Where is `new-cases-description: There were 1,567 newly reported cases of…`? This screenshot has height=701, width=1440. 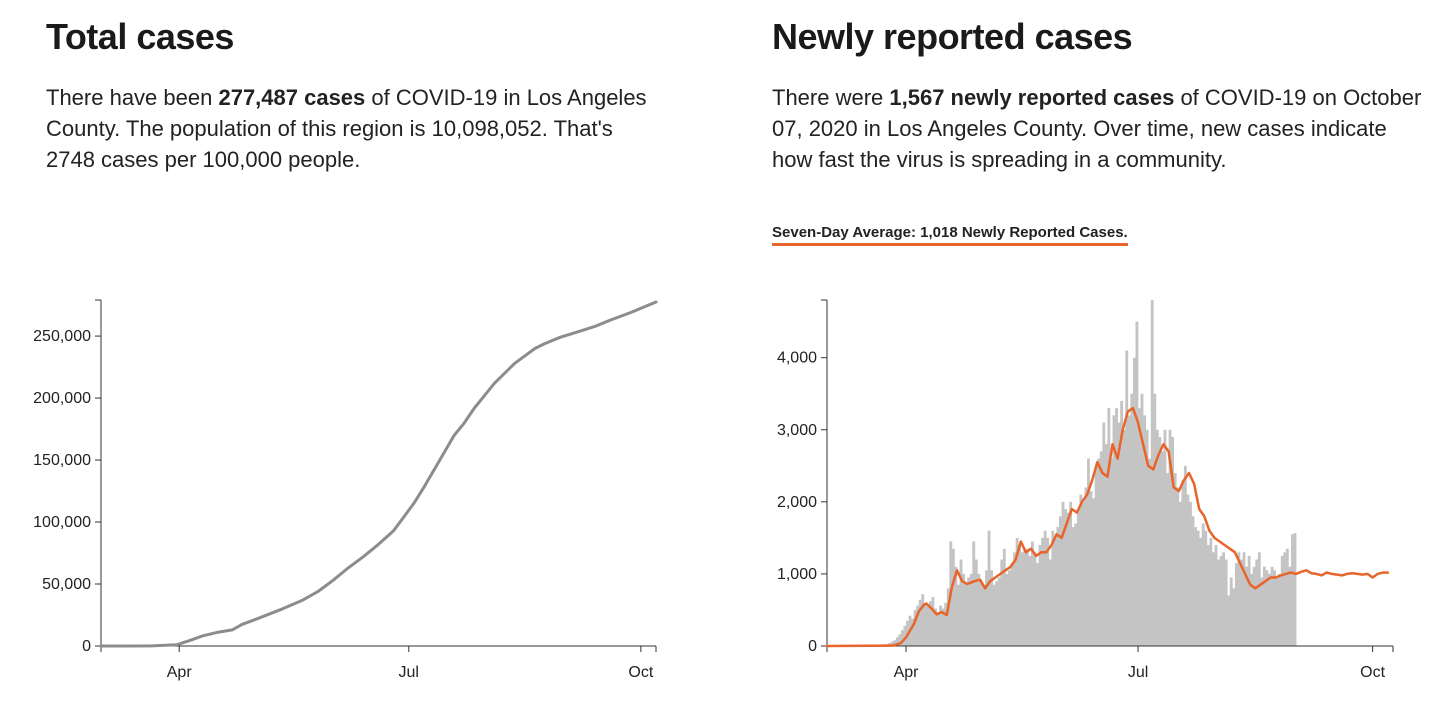
new-cases-description: There were 1,567 newly reported cases of… is located at coordinates (1097, 128).